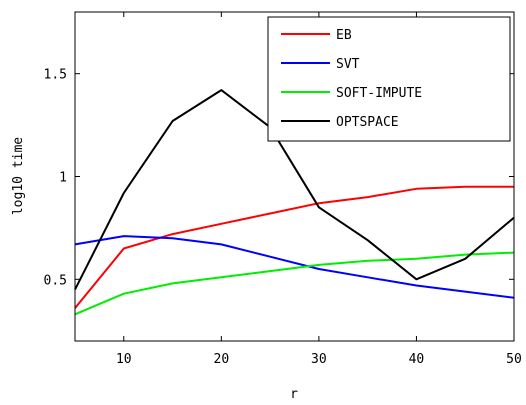 Image resolution: width=526 pixels, height=405 pixels. What do you see at coordinates (55, 280) in the screenshot?
I see `y-tick-label: 0.5` at bounding box center [55, 280].